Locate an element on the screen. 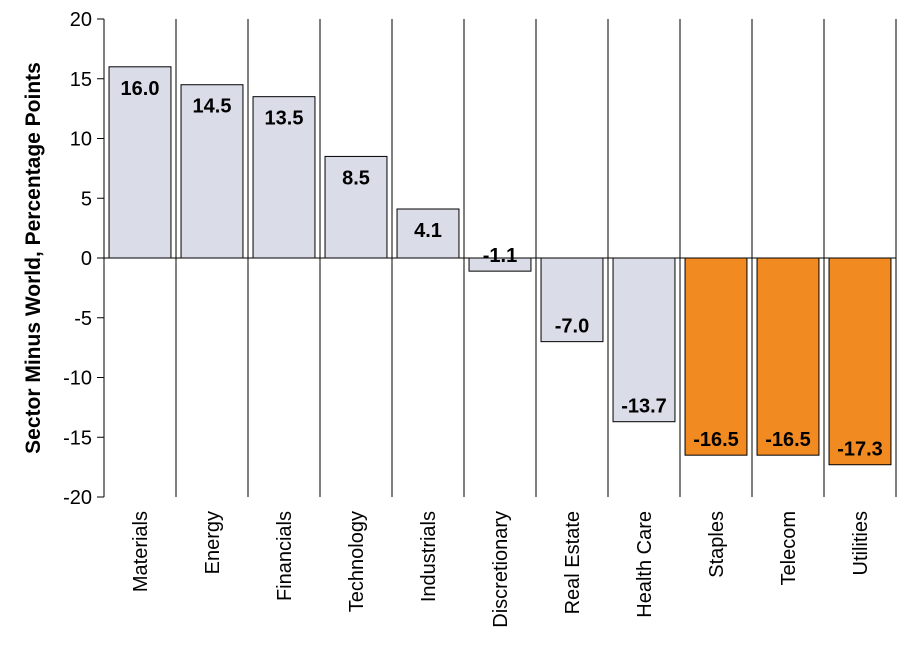  category-label: Discretionary is located at coordinates (501, 569).